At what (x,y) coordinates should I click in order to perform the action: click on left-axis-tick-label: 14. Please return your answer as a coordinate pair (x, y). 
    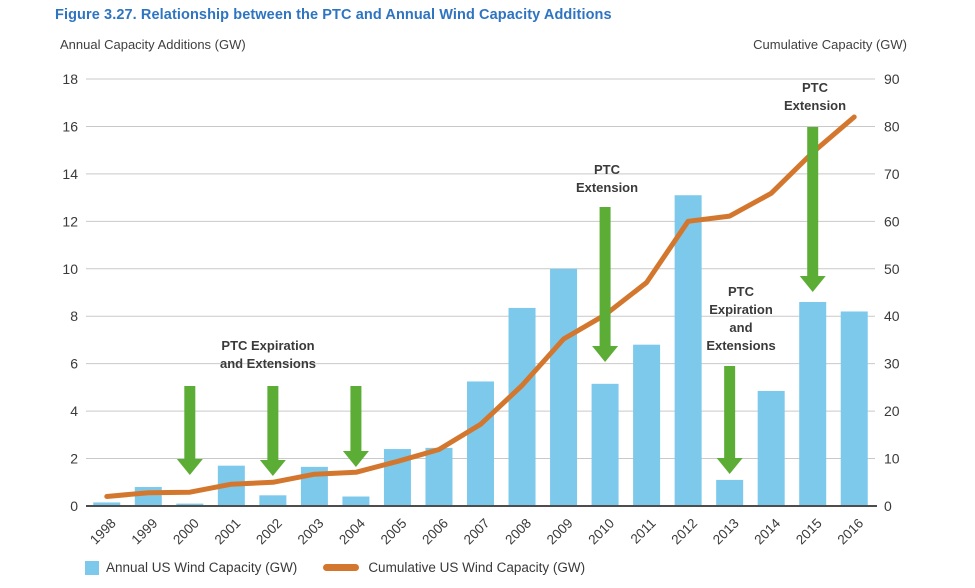
    Looking at the image, I should click on (70, 174).